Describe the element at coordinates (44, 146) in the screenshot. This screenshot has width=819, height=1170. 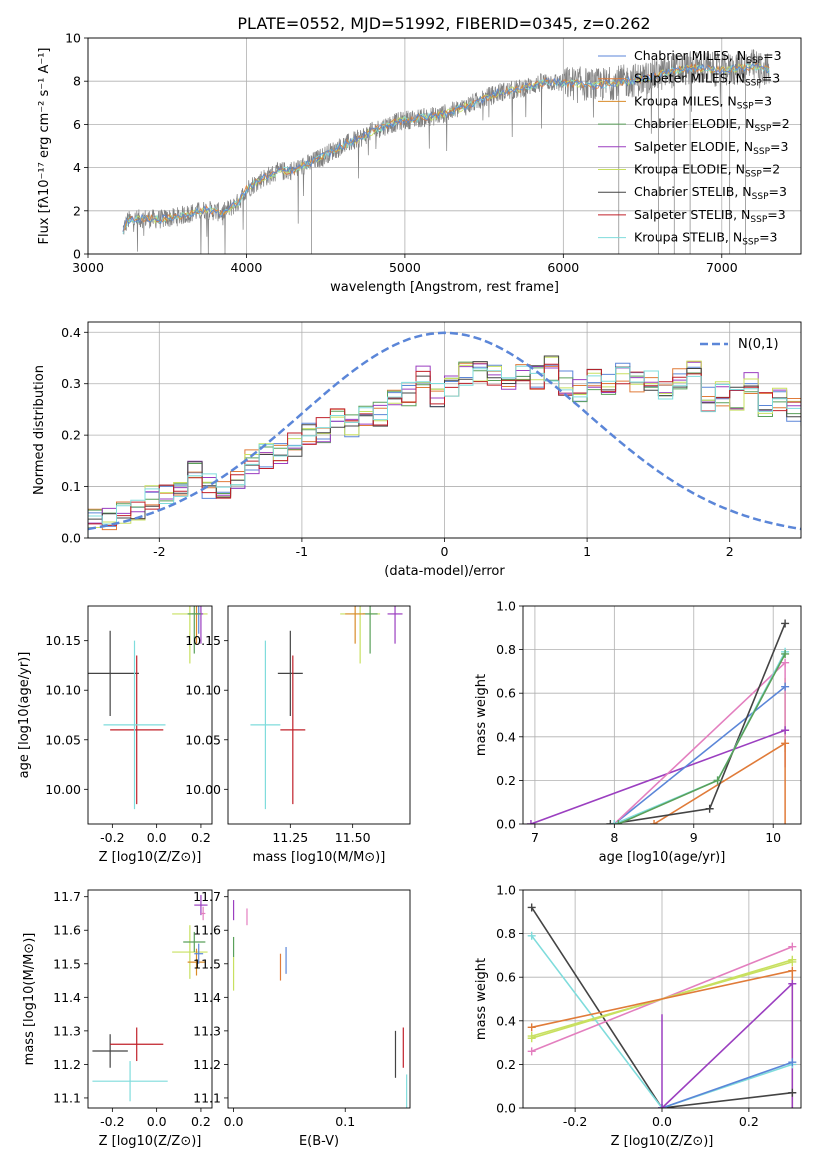
I see `y-axis-label: Flux [fλ10⁻¹⁷ erg cm⁻² s⁻¹ A⁻¹]` at that location.